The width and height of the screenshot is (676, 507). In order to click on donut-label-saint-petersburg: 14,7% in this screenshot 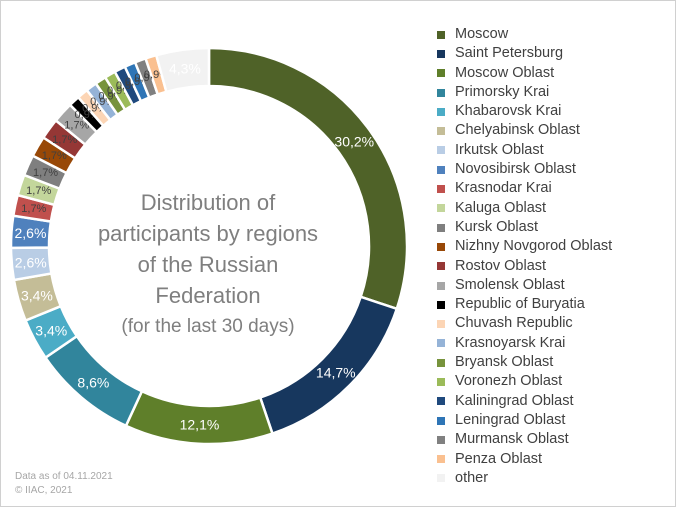, I will do `click(336, 372)`.